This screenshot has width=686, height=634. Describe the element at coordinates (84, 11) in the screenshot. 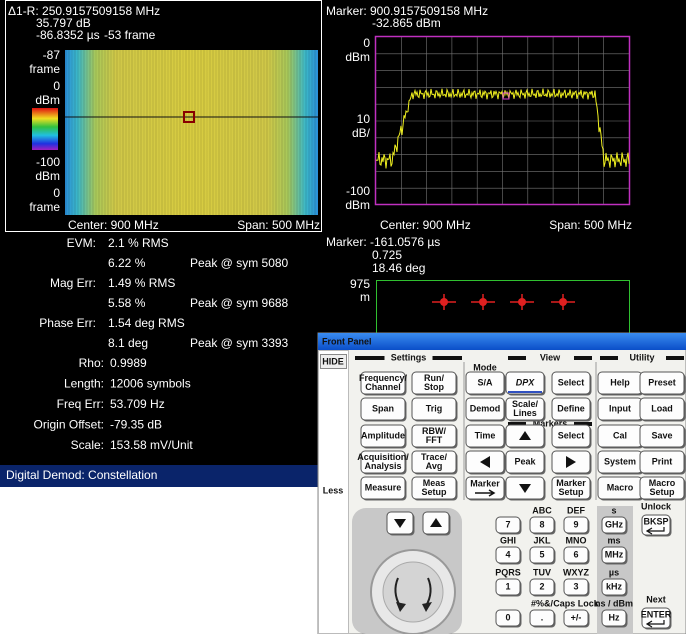

I see `spectrogram-header: Δ1-R: 250.9157509158 MHz` at that location.